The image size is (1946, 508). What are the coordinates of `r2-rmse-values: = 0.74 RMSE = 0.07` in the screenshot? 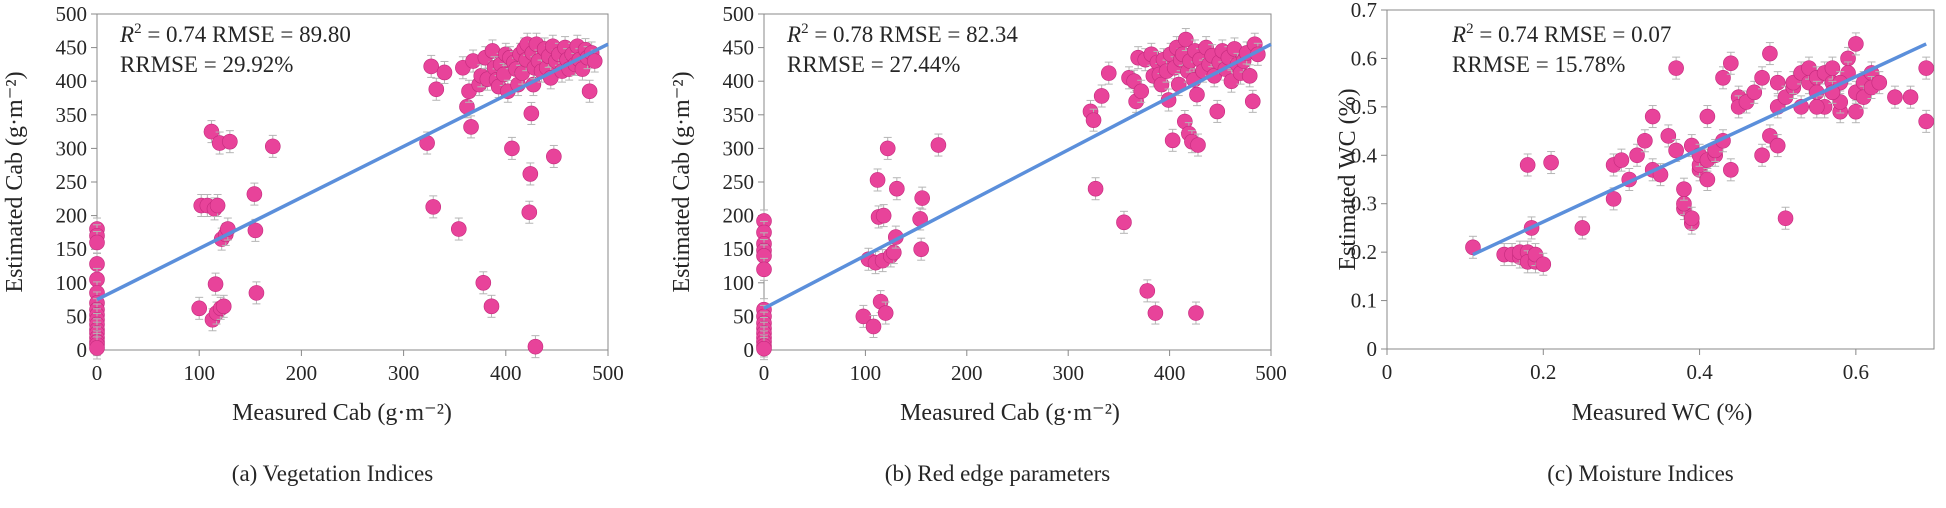 It's located at (1573, 34).